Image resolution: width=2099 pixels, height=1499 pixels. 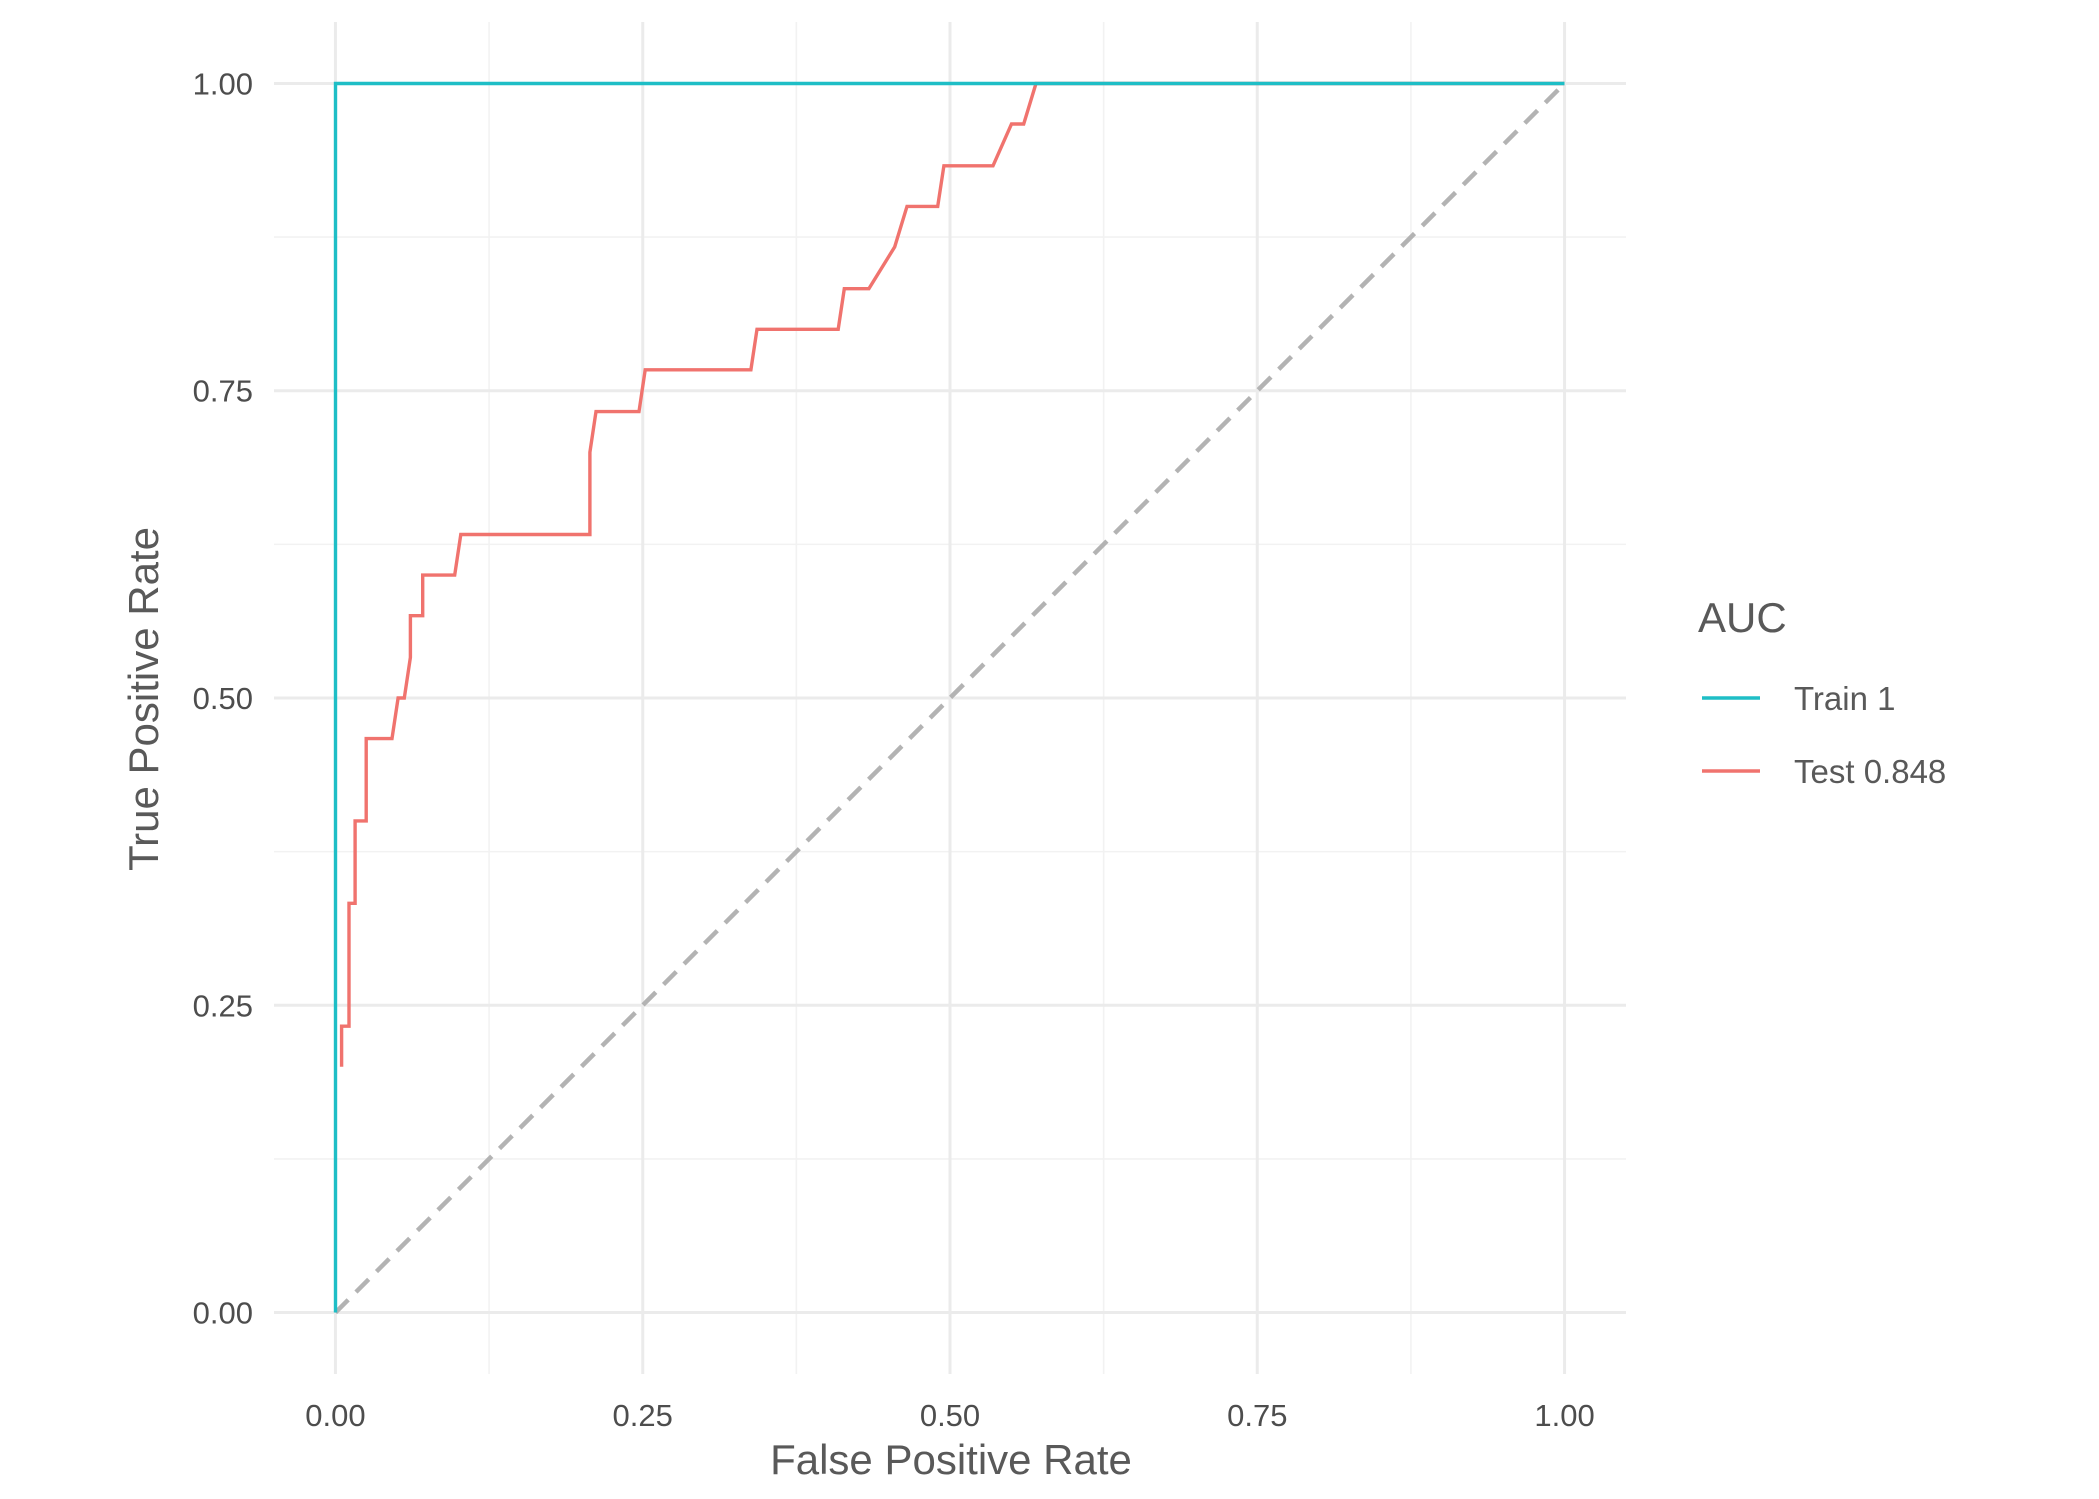 What do you see at coordinates (1564, 1415) in the screenshot?
I see `x-tick-label: 1.00` at bounding box center [1564, 1415].